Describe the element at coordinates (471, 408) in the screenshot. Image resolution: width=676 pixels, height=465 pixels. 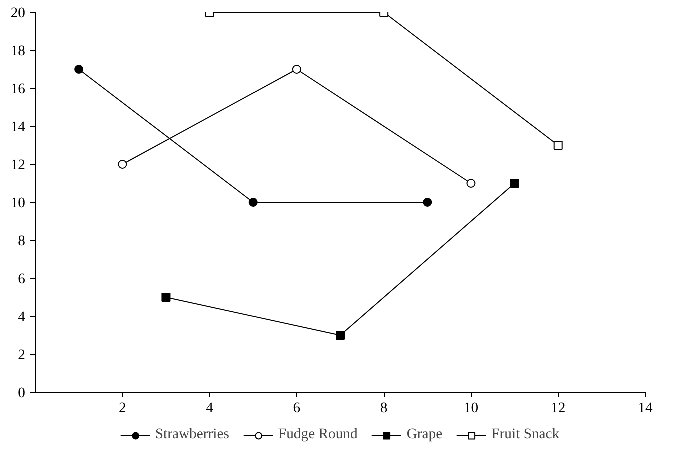
I see `x-tick-label: 10` at that location.